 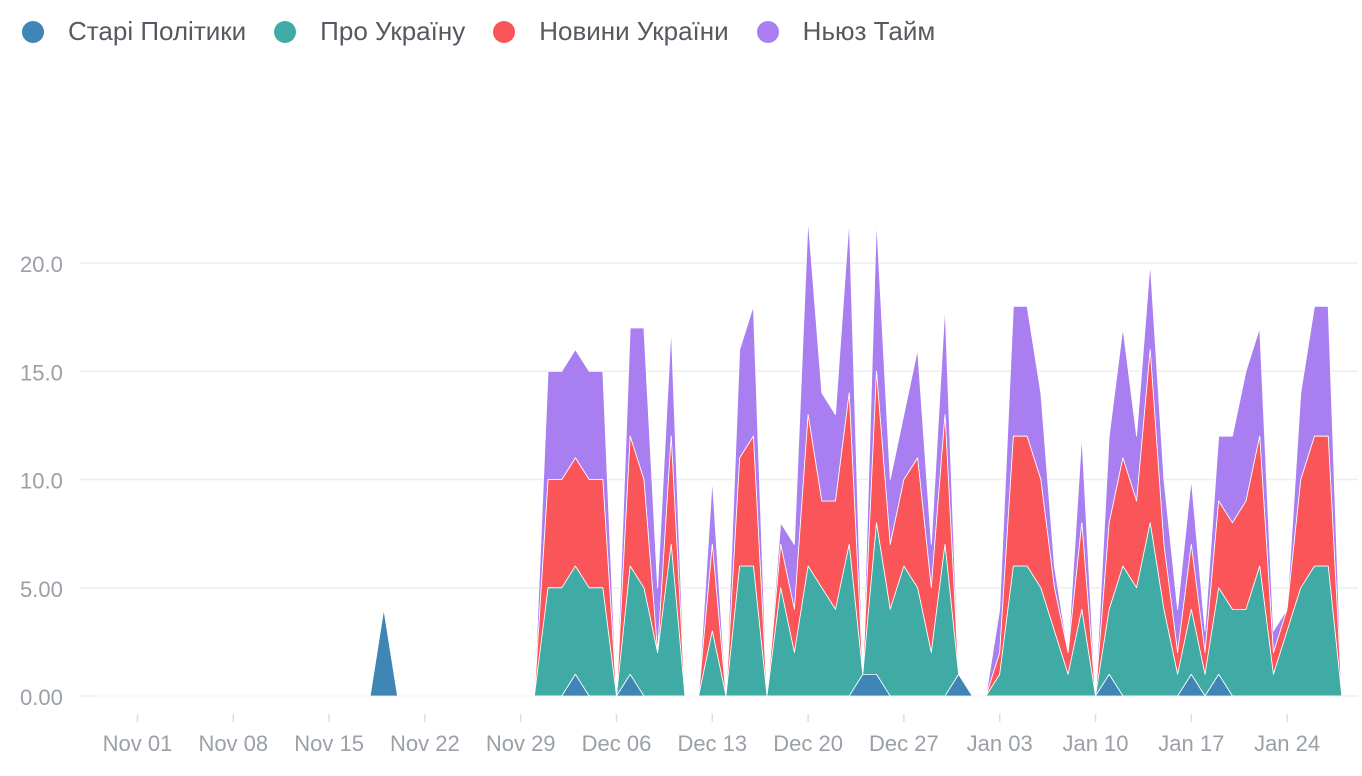 I want to click on x-tick-label: Nov 08, so click(x=233, y=743).